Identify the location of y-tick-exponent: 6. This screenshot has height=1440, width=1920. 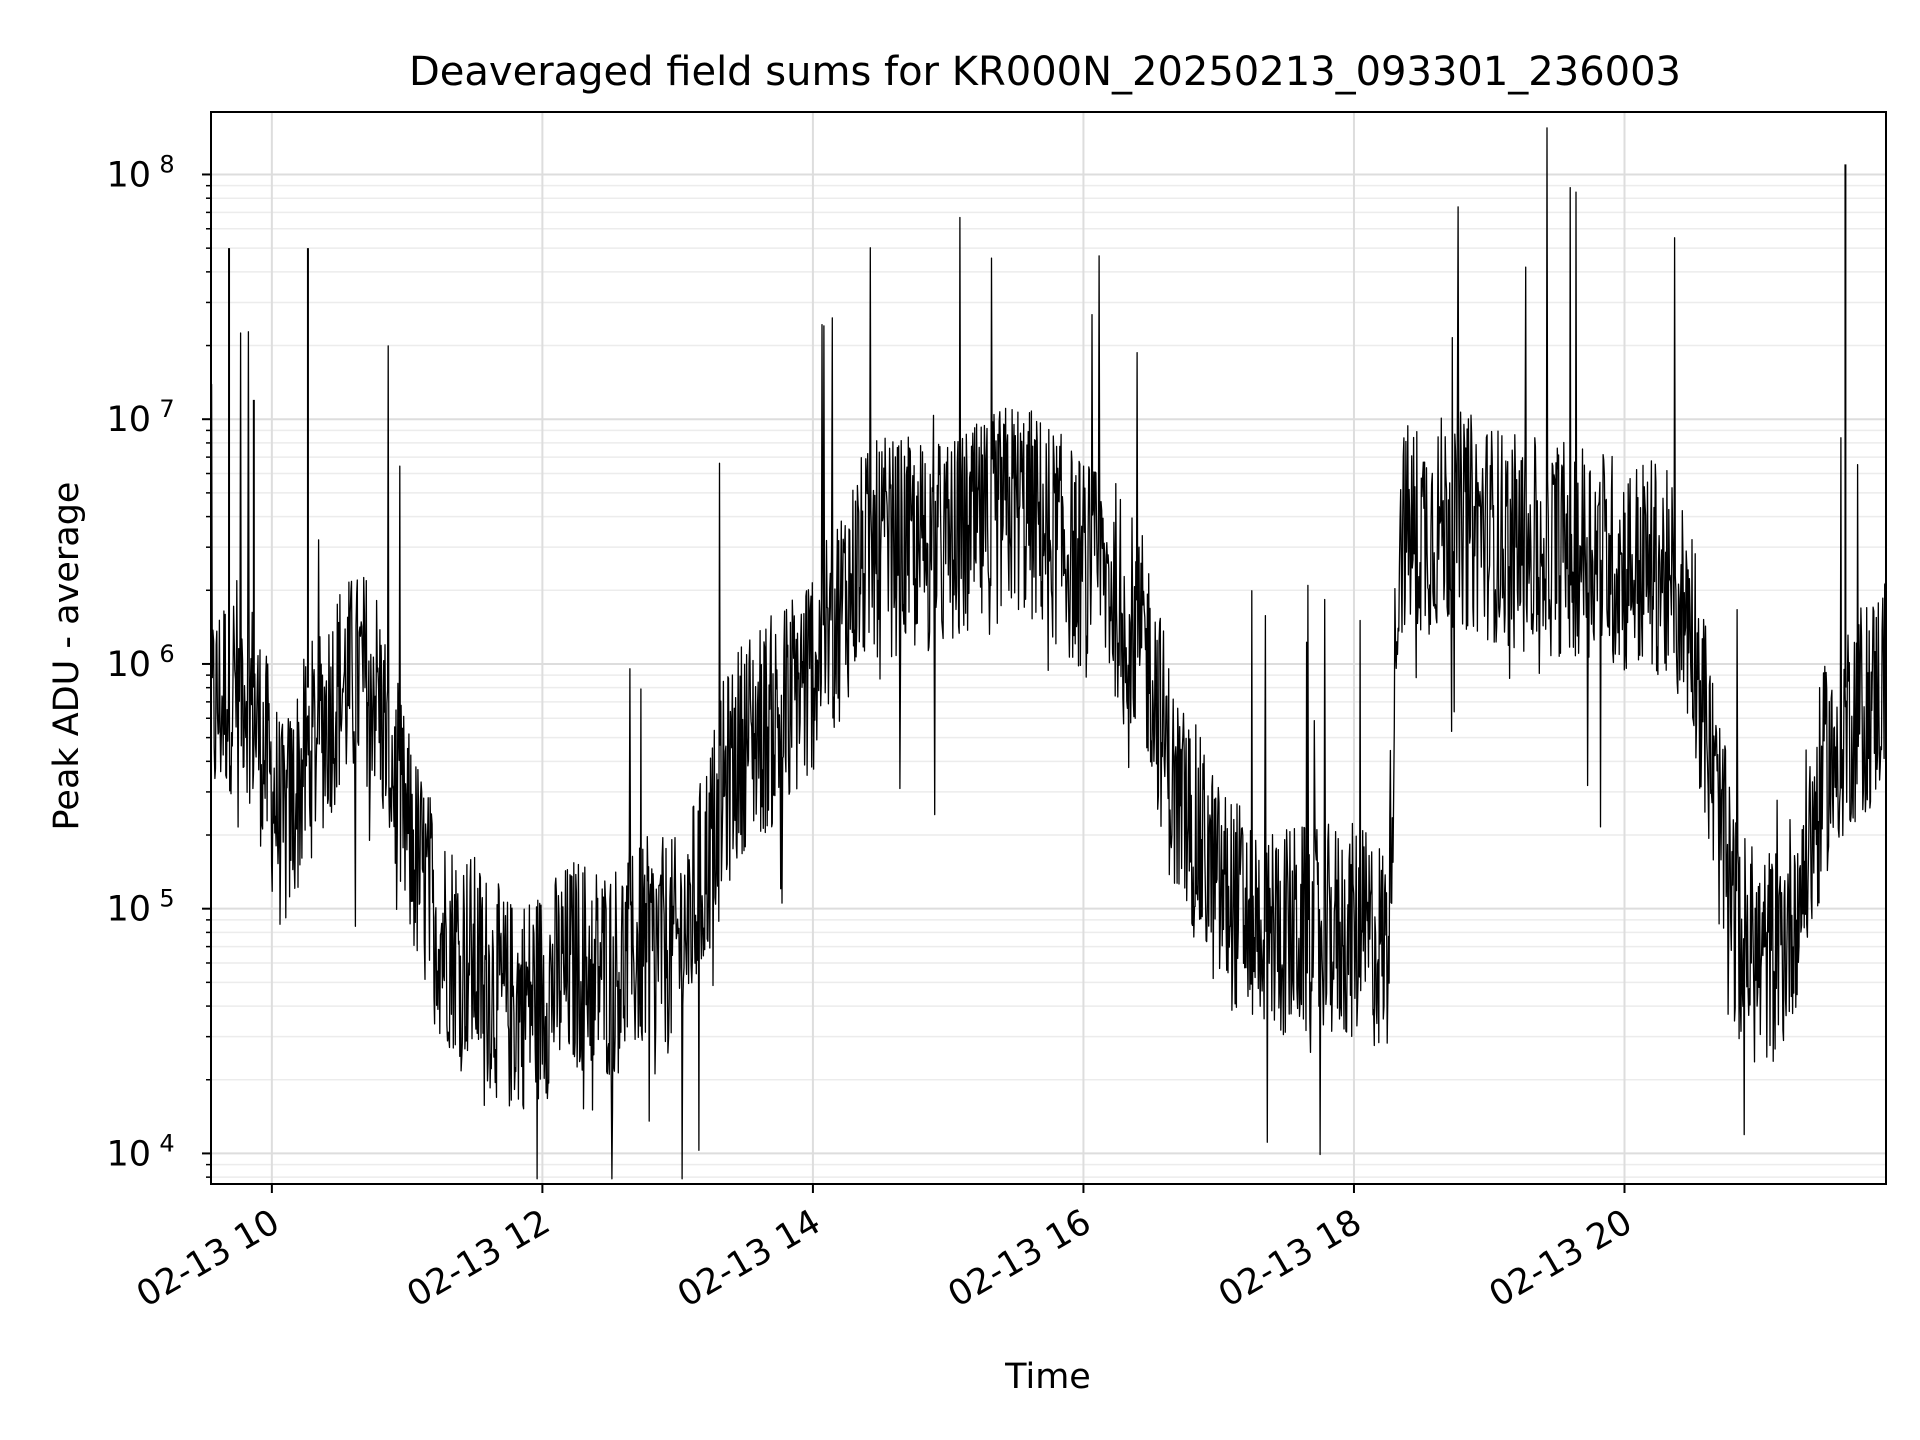
(166, 654).